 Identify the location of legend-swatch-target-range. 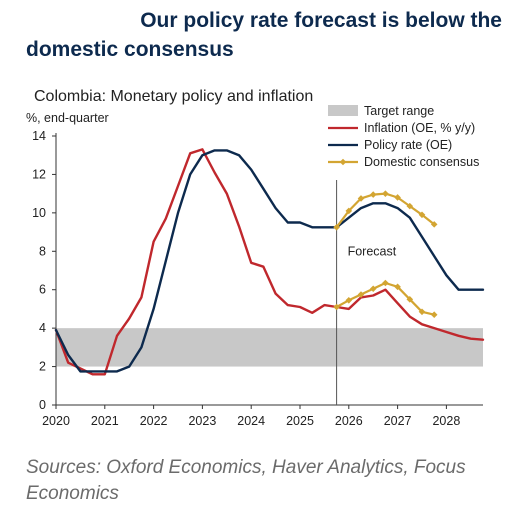
(343, 110).